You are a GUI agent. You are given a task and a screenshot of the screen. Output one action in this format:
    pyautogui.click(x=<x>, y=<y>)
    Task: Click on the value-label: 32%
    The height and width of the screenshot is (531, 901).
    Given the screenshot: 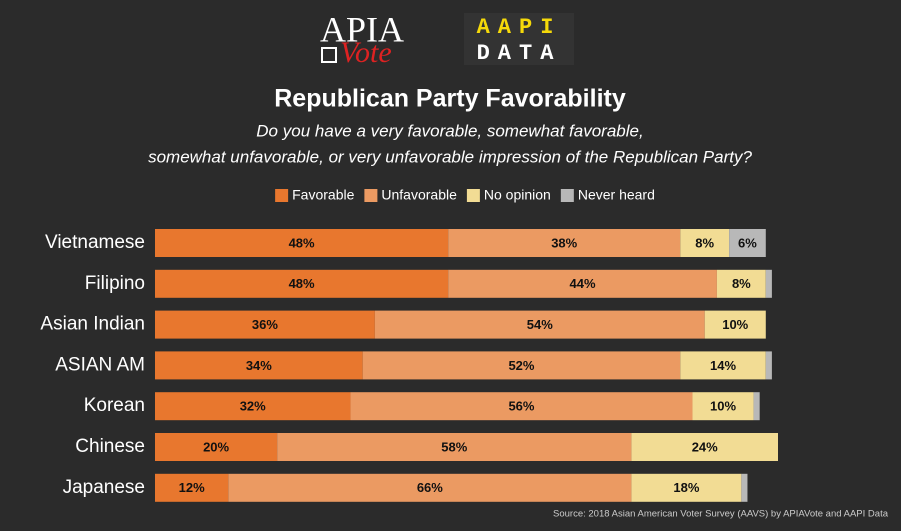 What is the action you would take?
    pyautogui.click(x=253, y=406)
    